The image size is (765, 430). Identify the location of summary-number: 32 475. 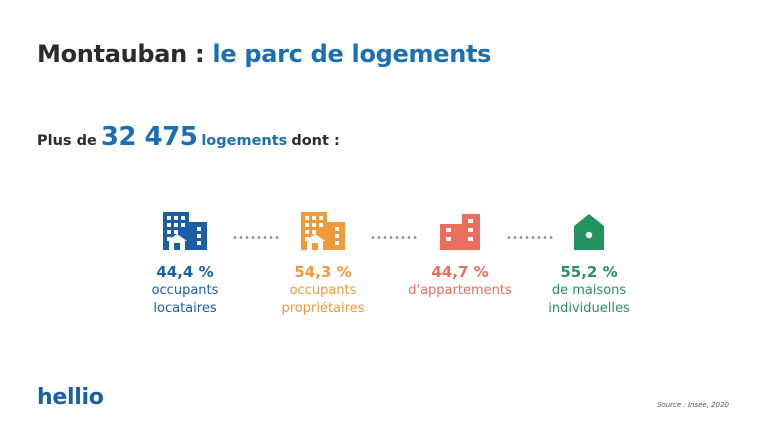
(149, 137).